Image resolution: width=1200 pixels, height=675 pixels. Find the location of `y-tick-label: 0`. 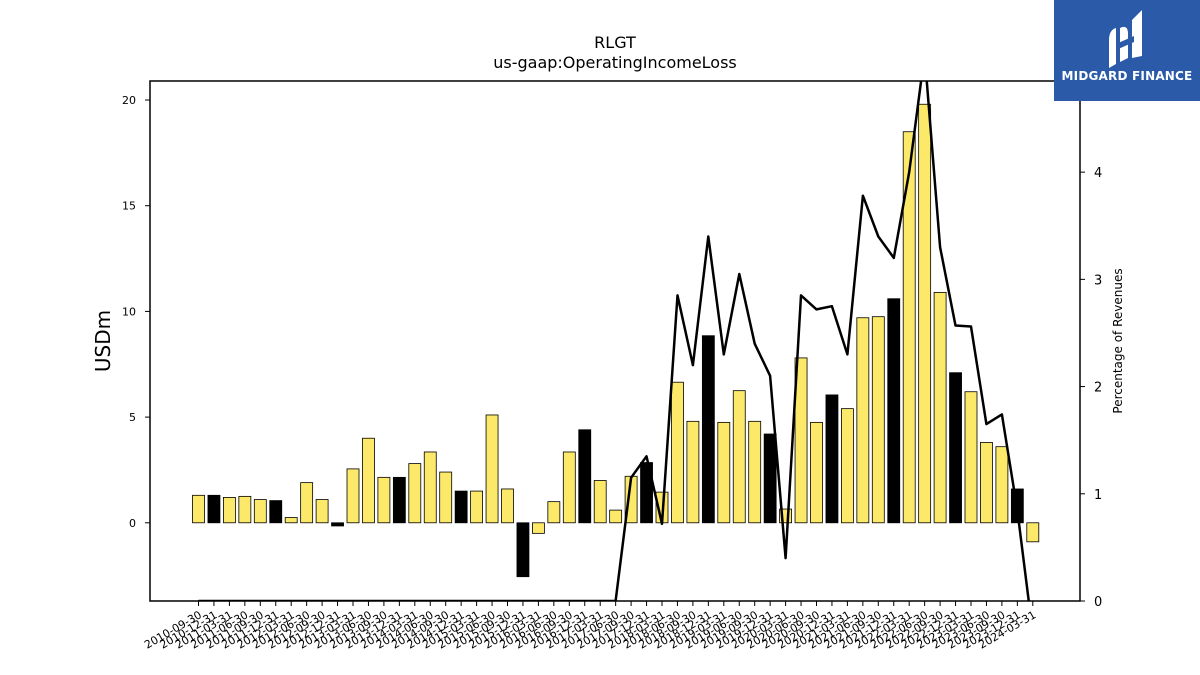

y-tick-label: 0 is located at coordinates (132, 523).